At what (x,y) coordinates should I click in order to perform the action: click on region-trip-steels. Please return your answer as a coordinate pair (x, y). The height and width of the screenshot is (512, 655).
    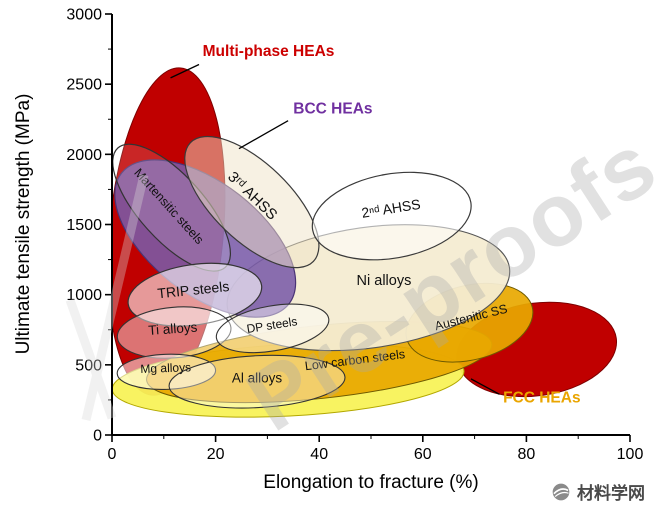
    Looking at the image, I should click on (195, 294).